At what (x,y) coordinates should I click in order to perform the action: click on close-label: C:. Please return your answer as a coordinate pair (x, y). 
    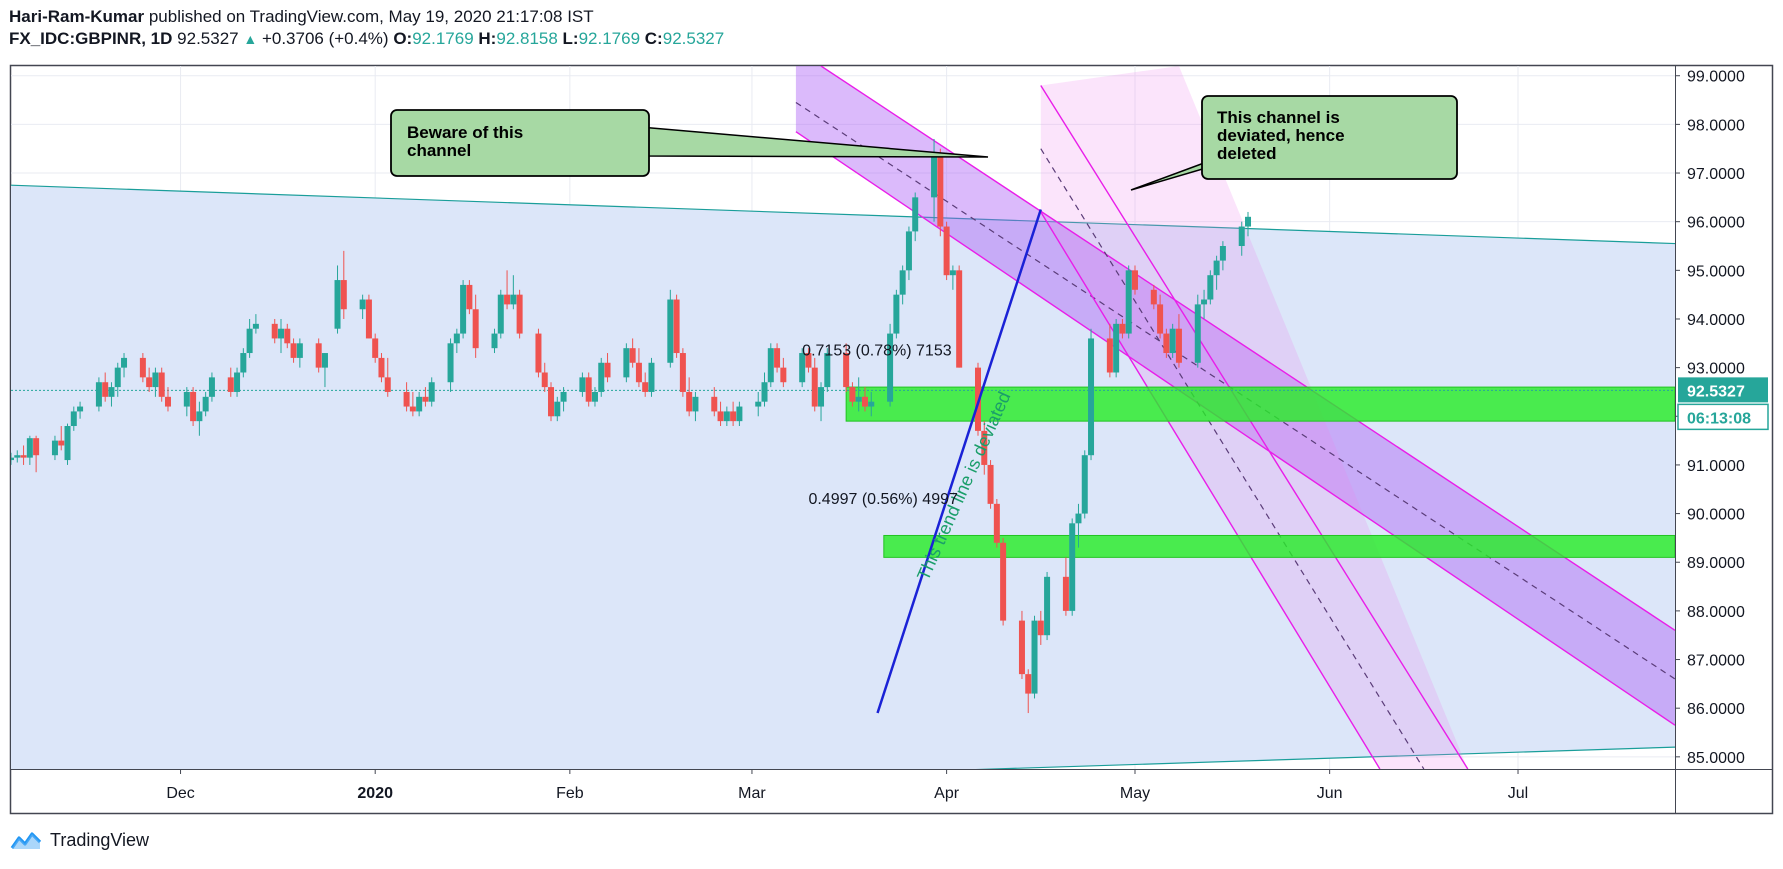
    Looking at the image, I should click on (653, 38).